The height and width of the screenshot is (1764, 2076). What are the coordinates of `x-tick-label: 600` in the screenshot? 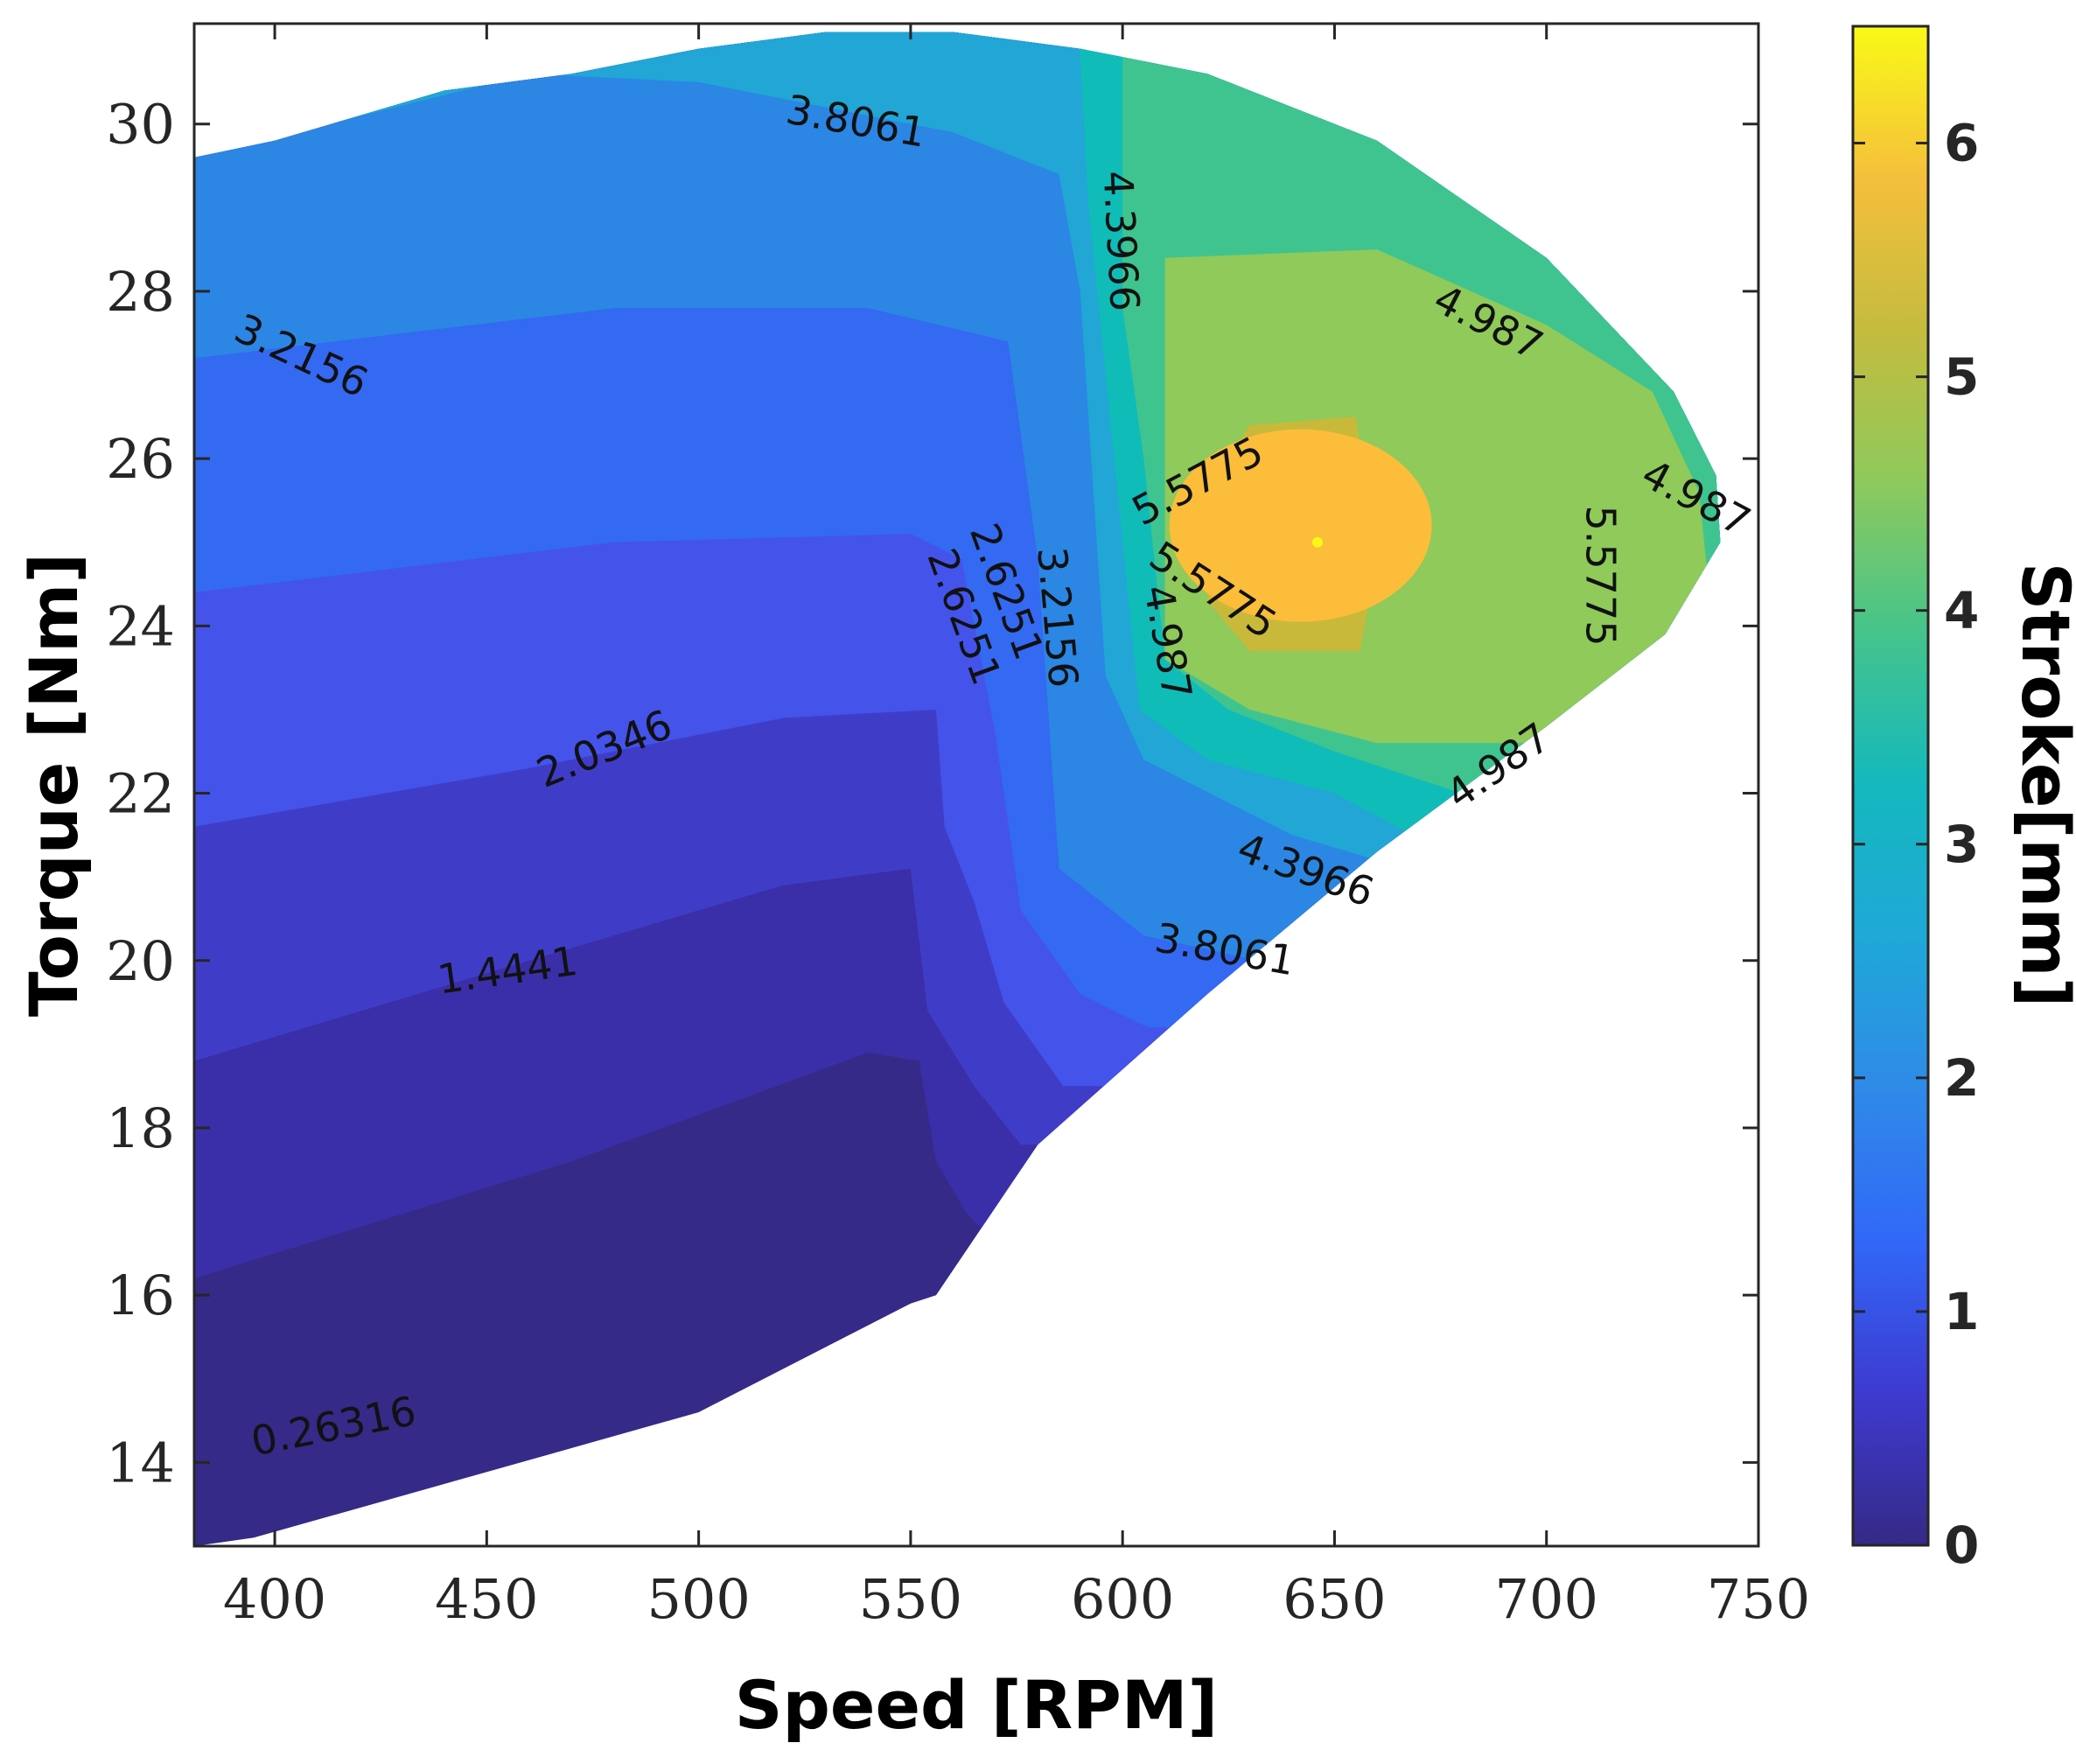 It's located at (1122, 1599).